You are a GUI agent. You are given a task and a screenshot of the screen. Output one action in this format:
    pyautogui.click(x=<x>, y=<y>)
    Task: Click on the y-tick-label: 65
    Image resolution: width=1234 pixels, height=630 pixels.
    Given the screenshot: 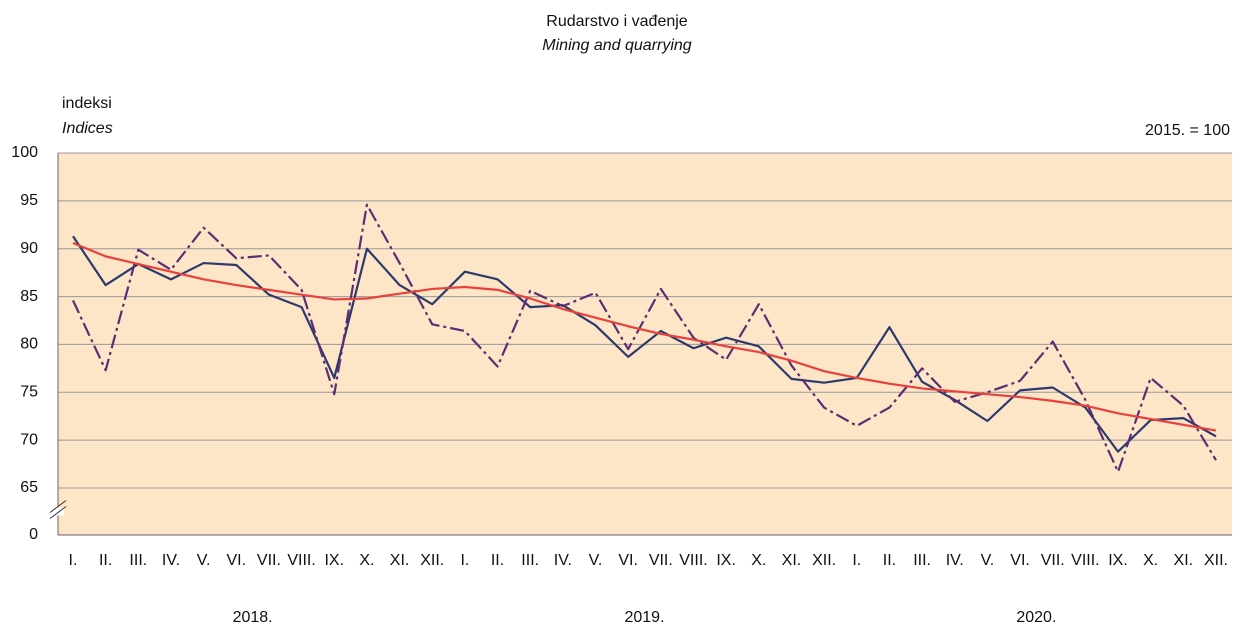 What is the action you would take?
    pyautogui.click(x=29, y=487)
    